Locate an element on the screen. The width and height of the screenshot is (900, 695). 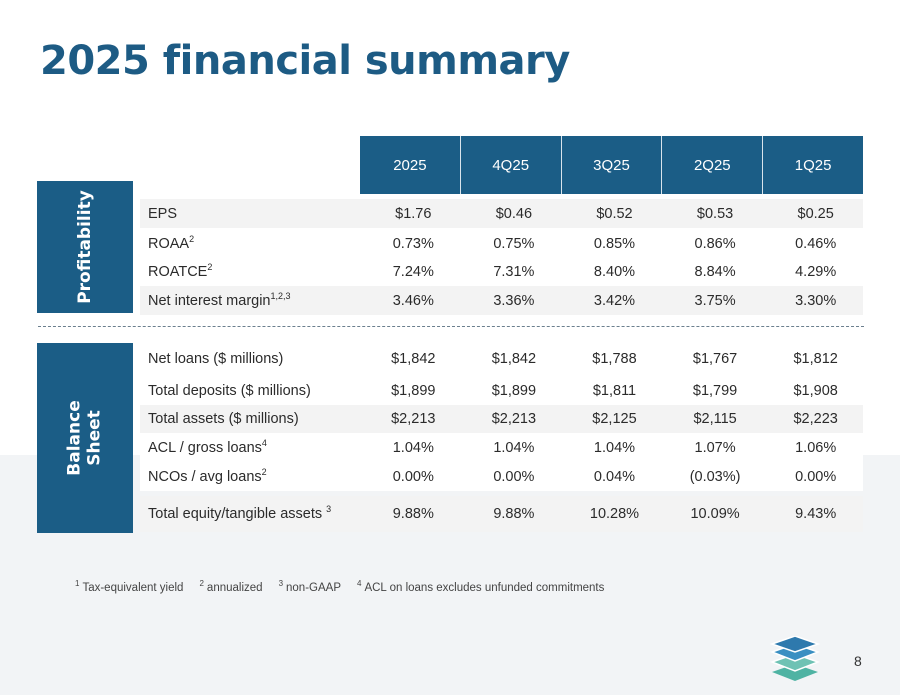
row-label: NCOs / avg loans2 is located at coordinates (207, 475).